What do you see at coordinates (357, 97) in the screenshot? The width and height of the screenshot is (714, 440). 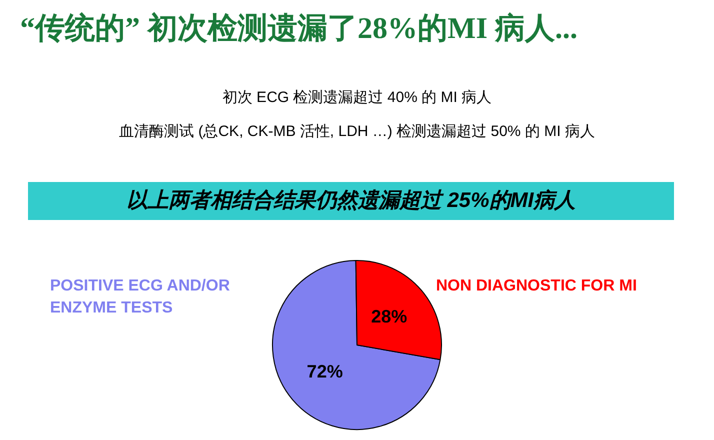 I see `chart-subtitle: 初次 ECG 检测遗漏超过 40% 的 MI 病人` at bounding box center [357, 97].